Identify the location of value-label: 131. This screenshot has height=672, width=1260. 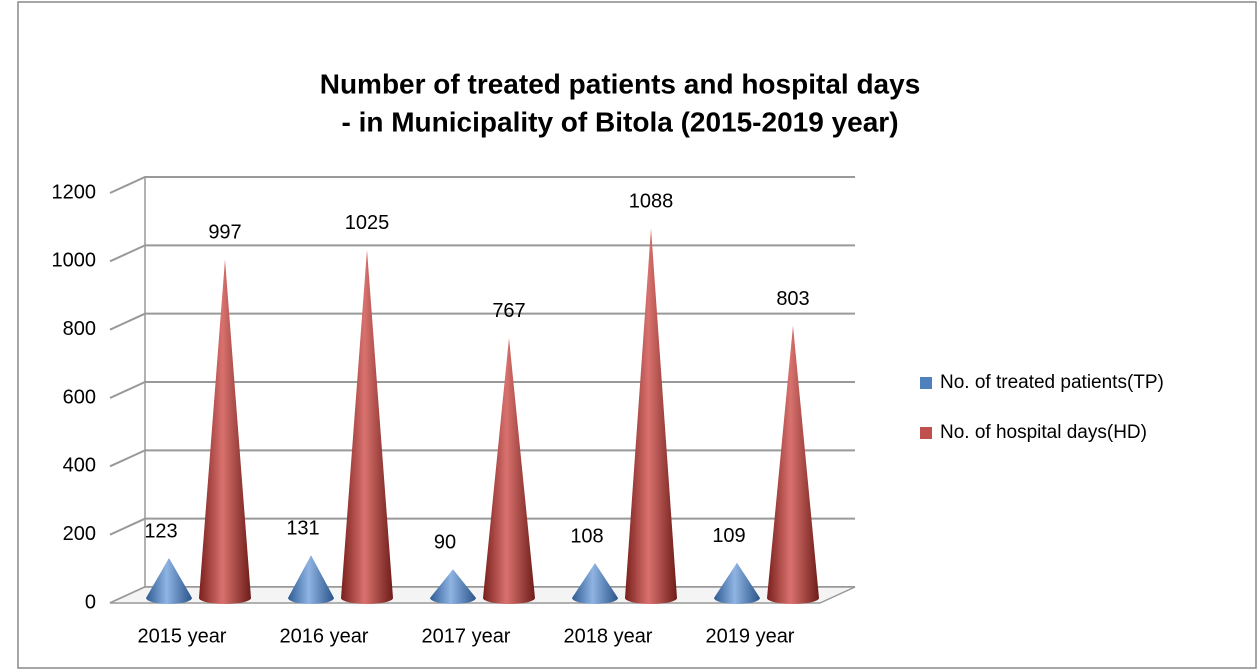
(302, 529).